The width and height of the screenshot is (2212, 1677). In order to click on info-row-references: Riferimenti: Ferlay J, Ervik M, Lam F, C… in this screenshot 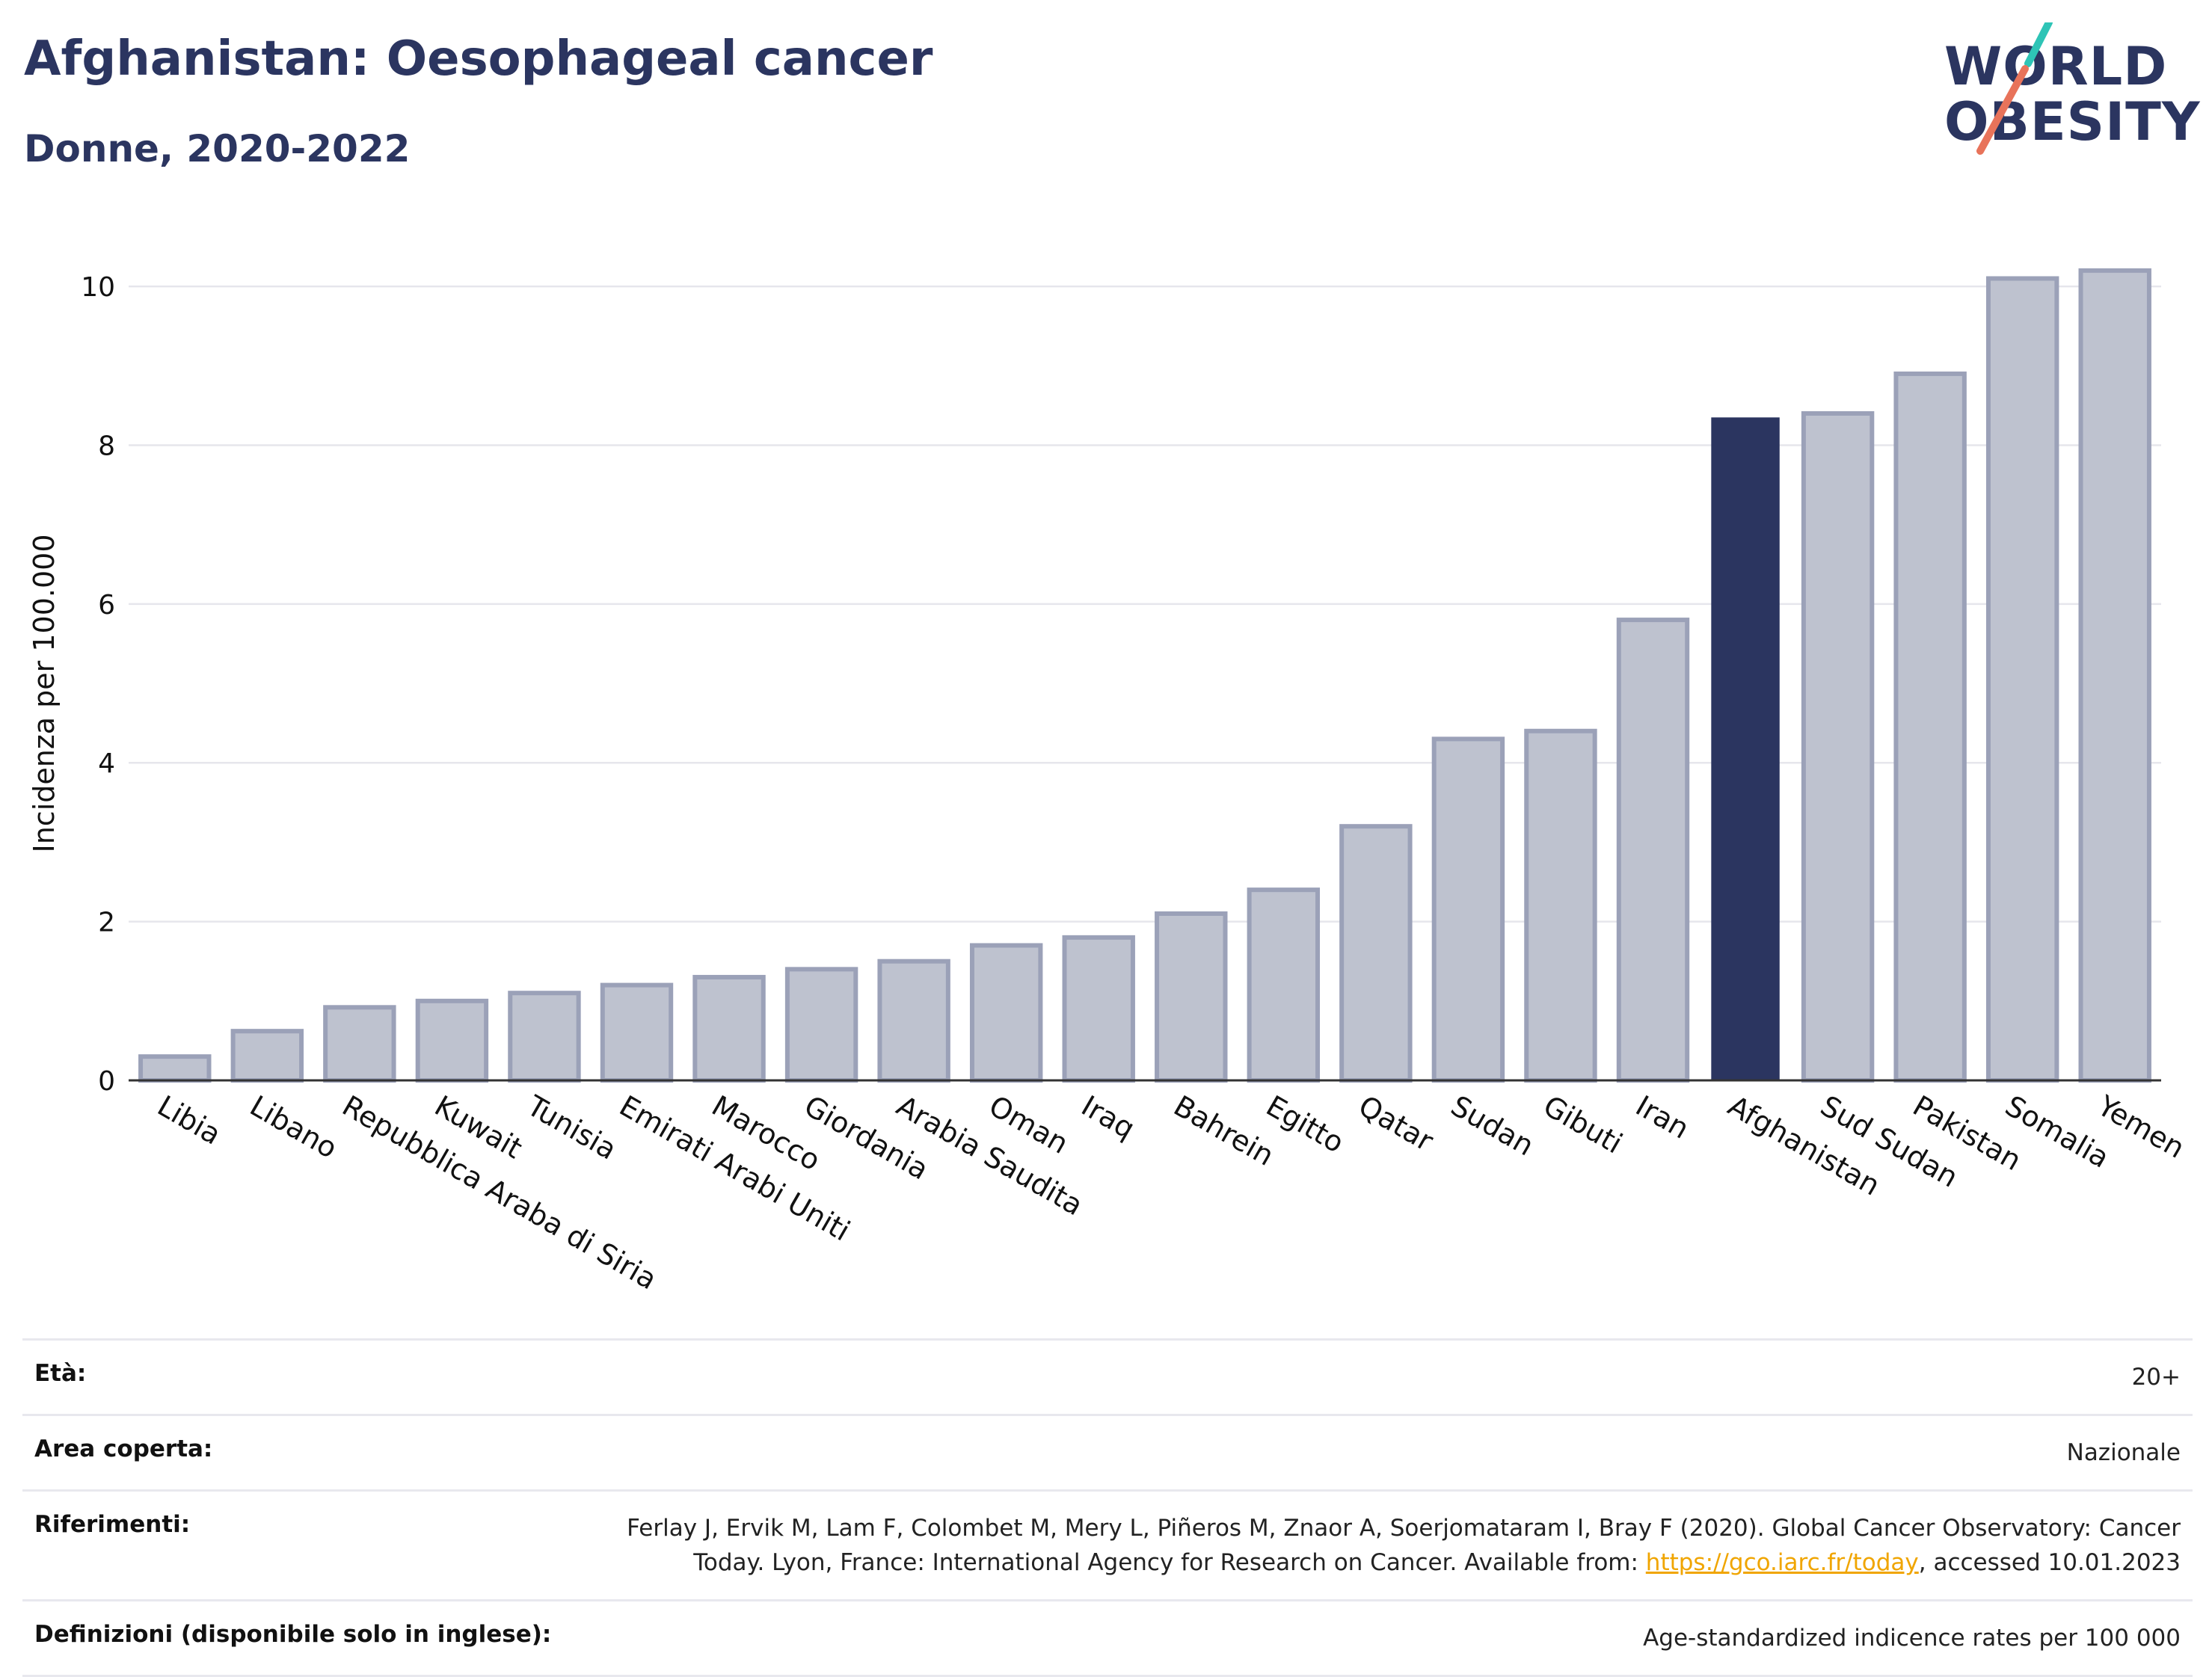, I will do `click(1107, 1544)`.